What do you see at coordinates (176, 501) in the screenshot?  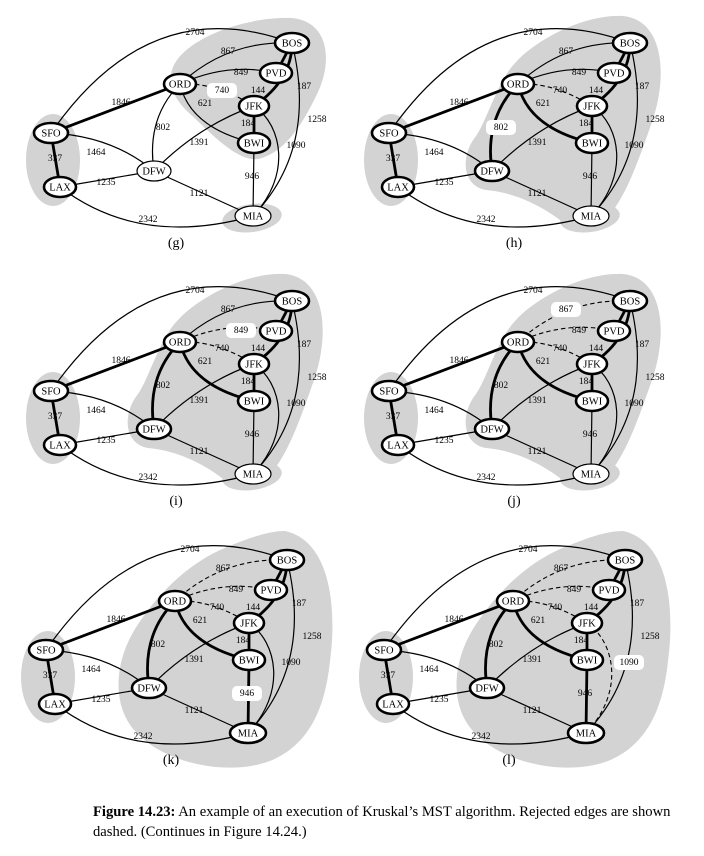 I see `panel-label: (i)` at bounding box center [176, 501].